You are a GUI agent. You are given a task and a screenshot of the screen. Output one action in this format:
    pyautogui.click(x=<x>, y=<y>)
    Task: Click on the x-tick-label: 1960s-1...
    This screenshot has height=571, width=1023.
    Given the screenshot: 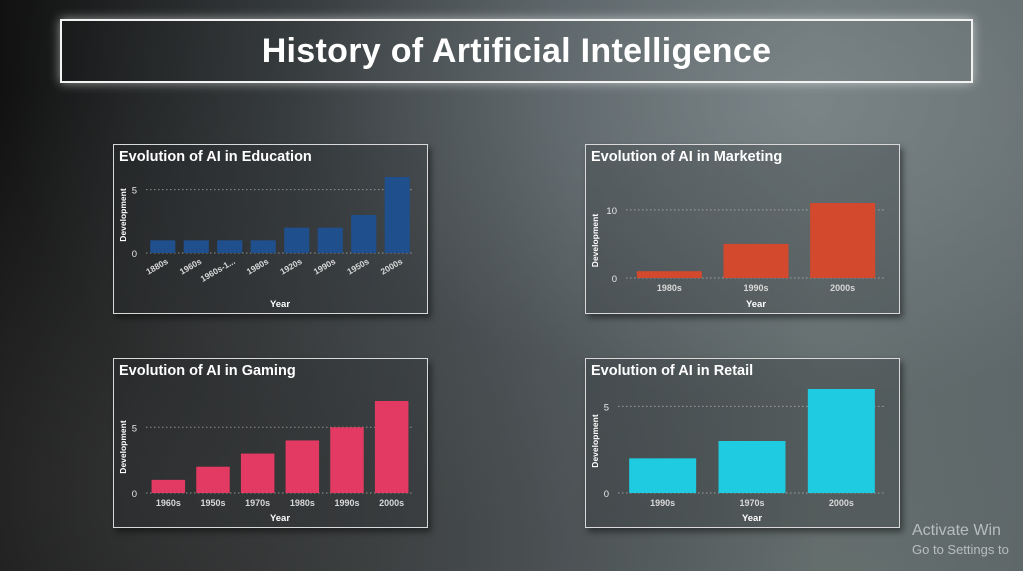 What is the action you would take?
    pyautogui.click(x=218, y=270)
    